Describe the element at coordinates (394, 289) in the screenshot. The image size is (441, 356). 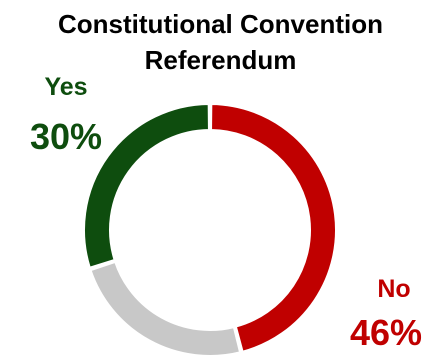
I see `no-label: No` at that location.